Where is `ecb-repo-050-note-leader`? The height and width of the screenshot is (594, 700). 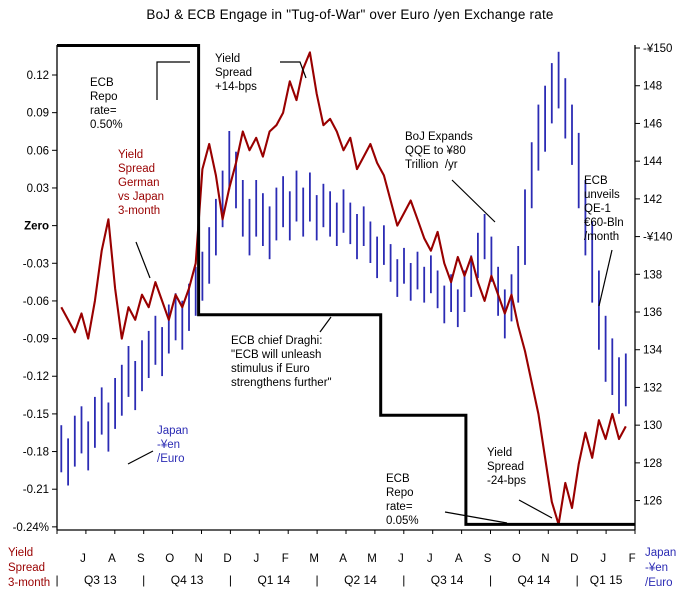
ecb-repo-050-note-leader is located at coordinates (173, 80).